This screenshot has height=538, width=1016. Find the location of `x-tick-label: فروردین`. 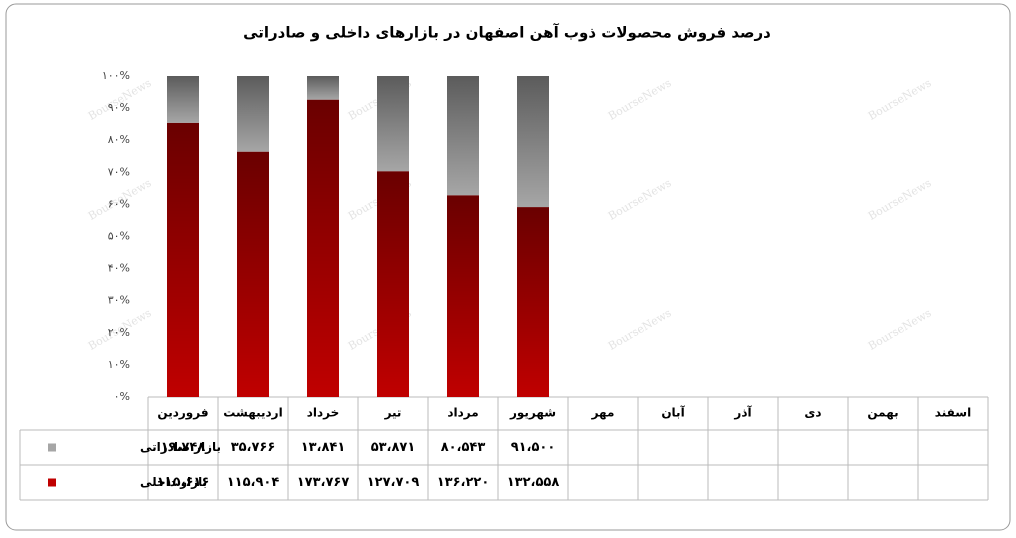

x-tick-label: فروردین is located at coordinates (182, 413).